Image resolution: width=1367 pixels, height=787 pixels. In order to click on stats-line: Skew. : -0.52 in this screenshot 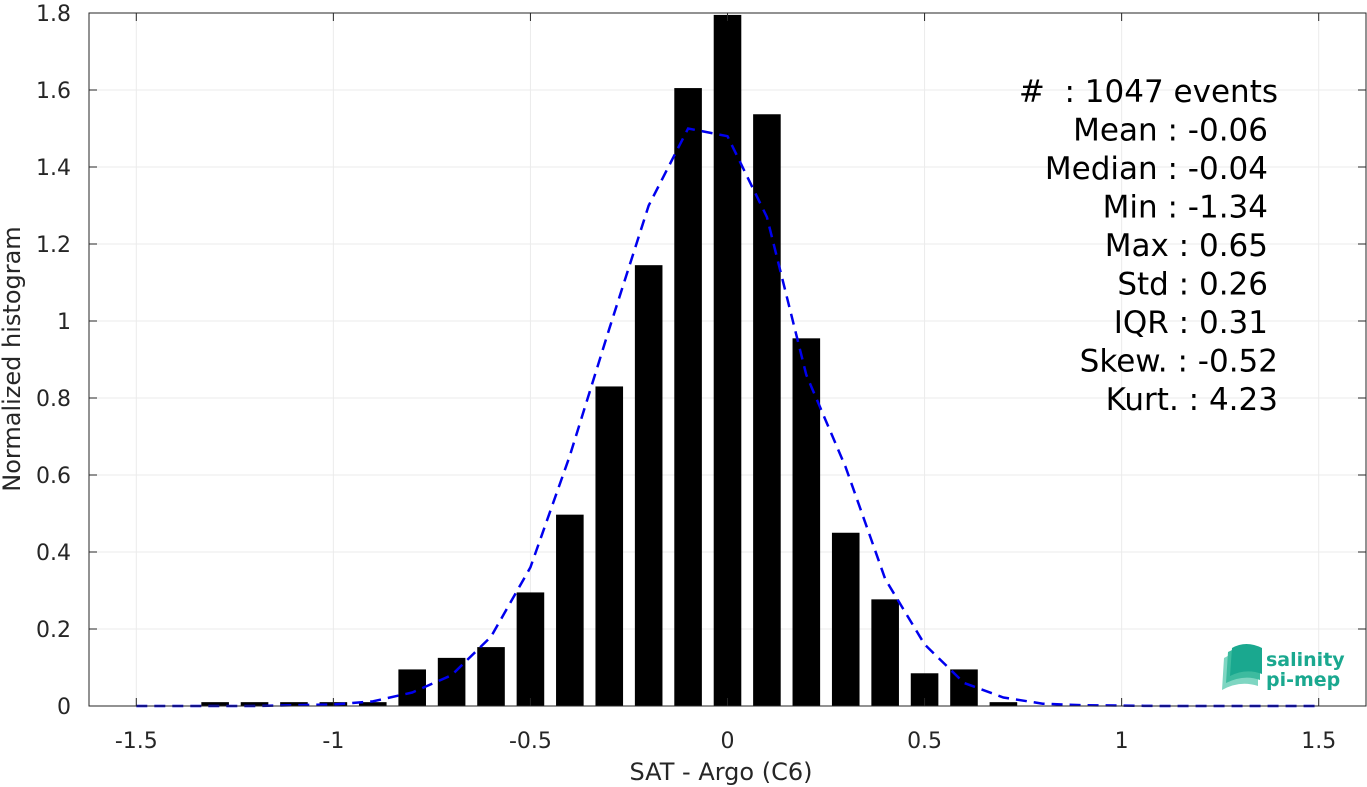, I will do `click(1179, 362)`.